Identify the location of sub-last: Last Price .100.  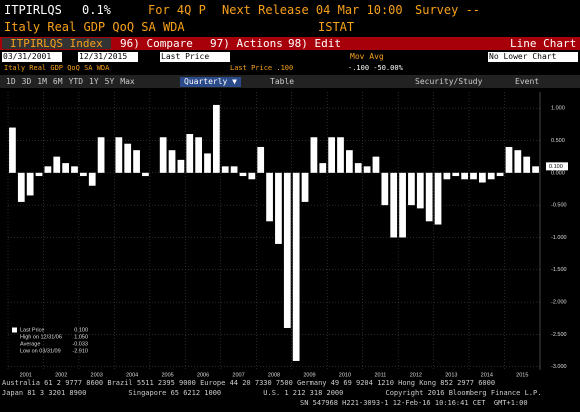
(262, 68).